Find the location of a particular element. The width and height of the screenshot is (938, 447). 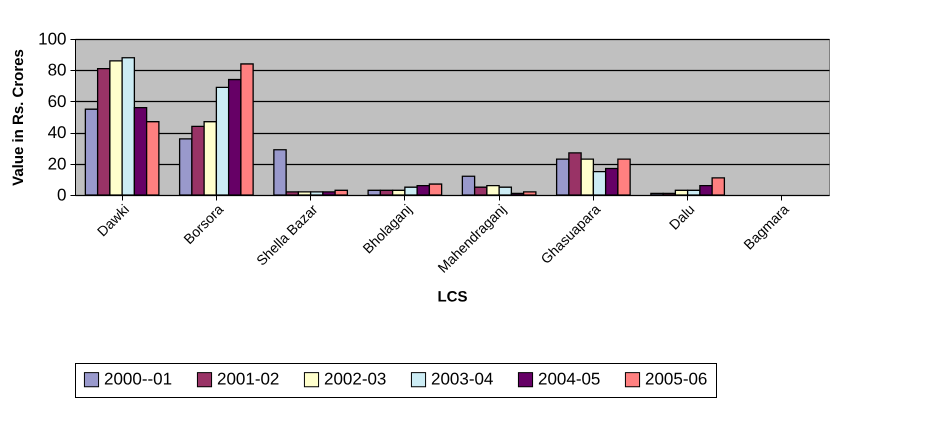

y-tick-label: 60 is located at coordinates (57, 101).